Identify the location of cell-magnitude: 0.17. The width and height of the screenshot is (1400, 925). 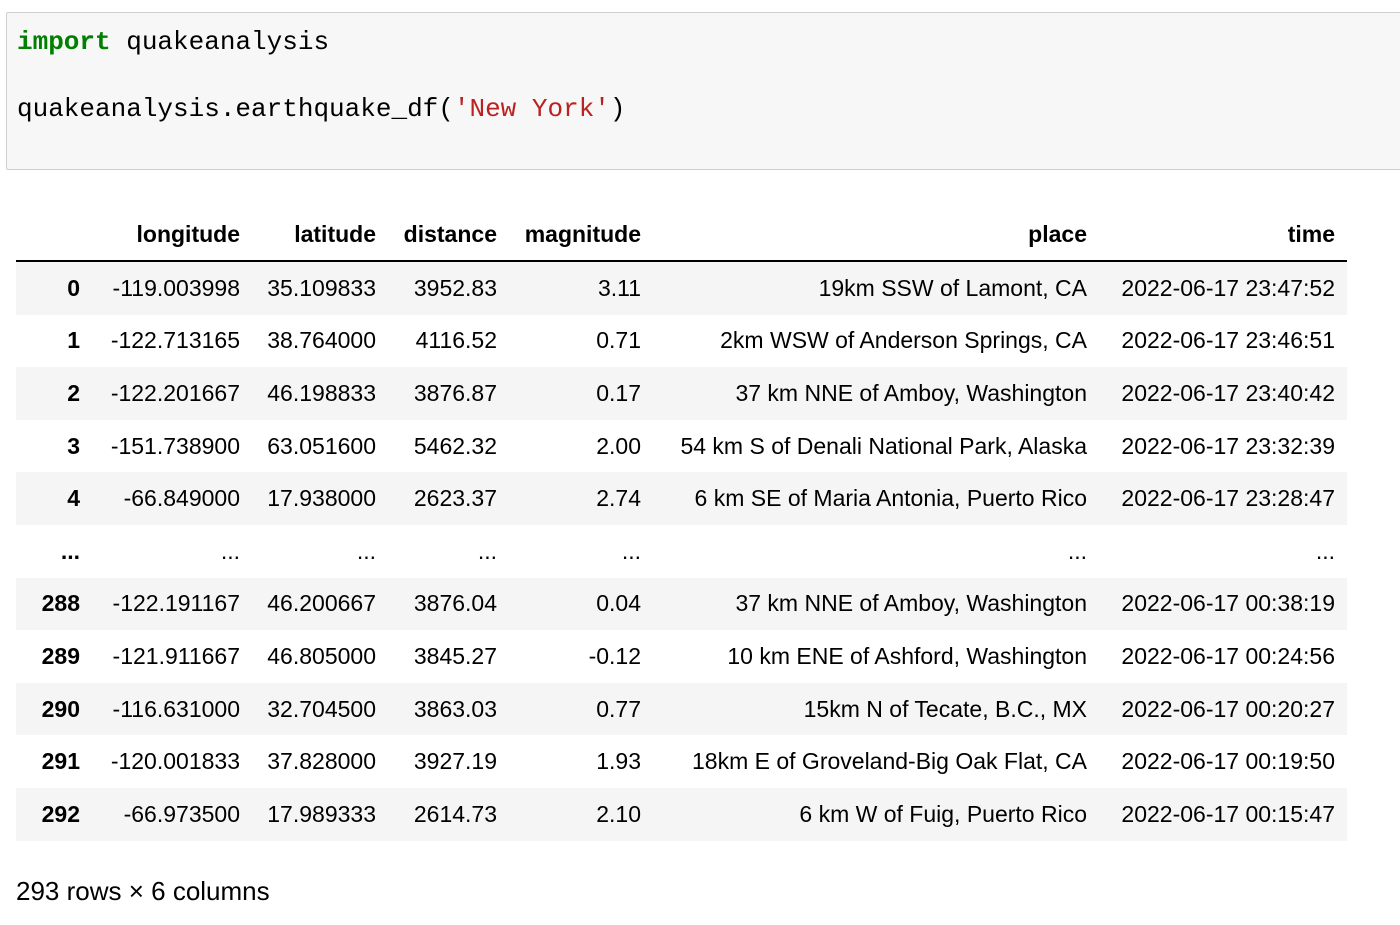
(618, 392).